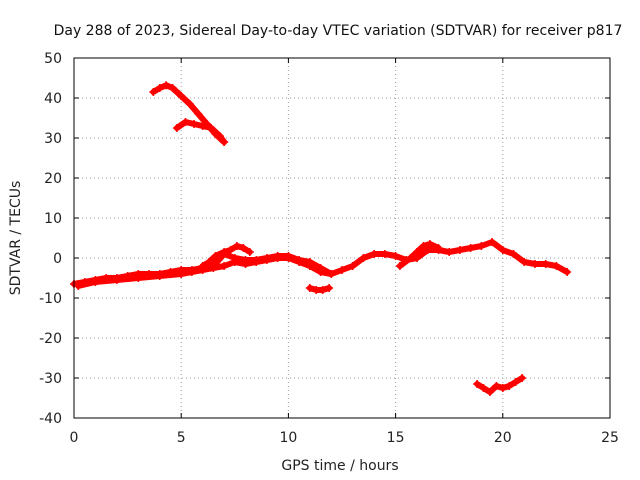 This screenshot has height=480, width=640. Describe the element at coordinates (503, 438) in the screenshot. I see `x-tick-label: 20` at that location.